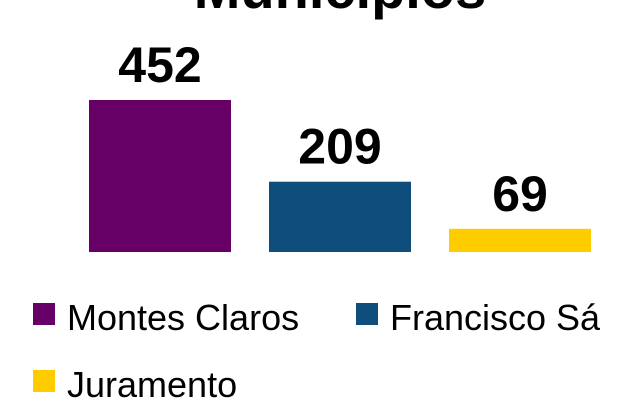 The image size is (633, 402). Describe the element at coordinates (520, 194) in the screenshot. I see `data-label: 69` at that location.